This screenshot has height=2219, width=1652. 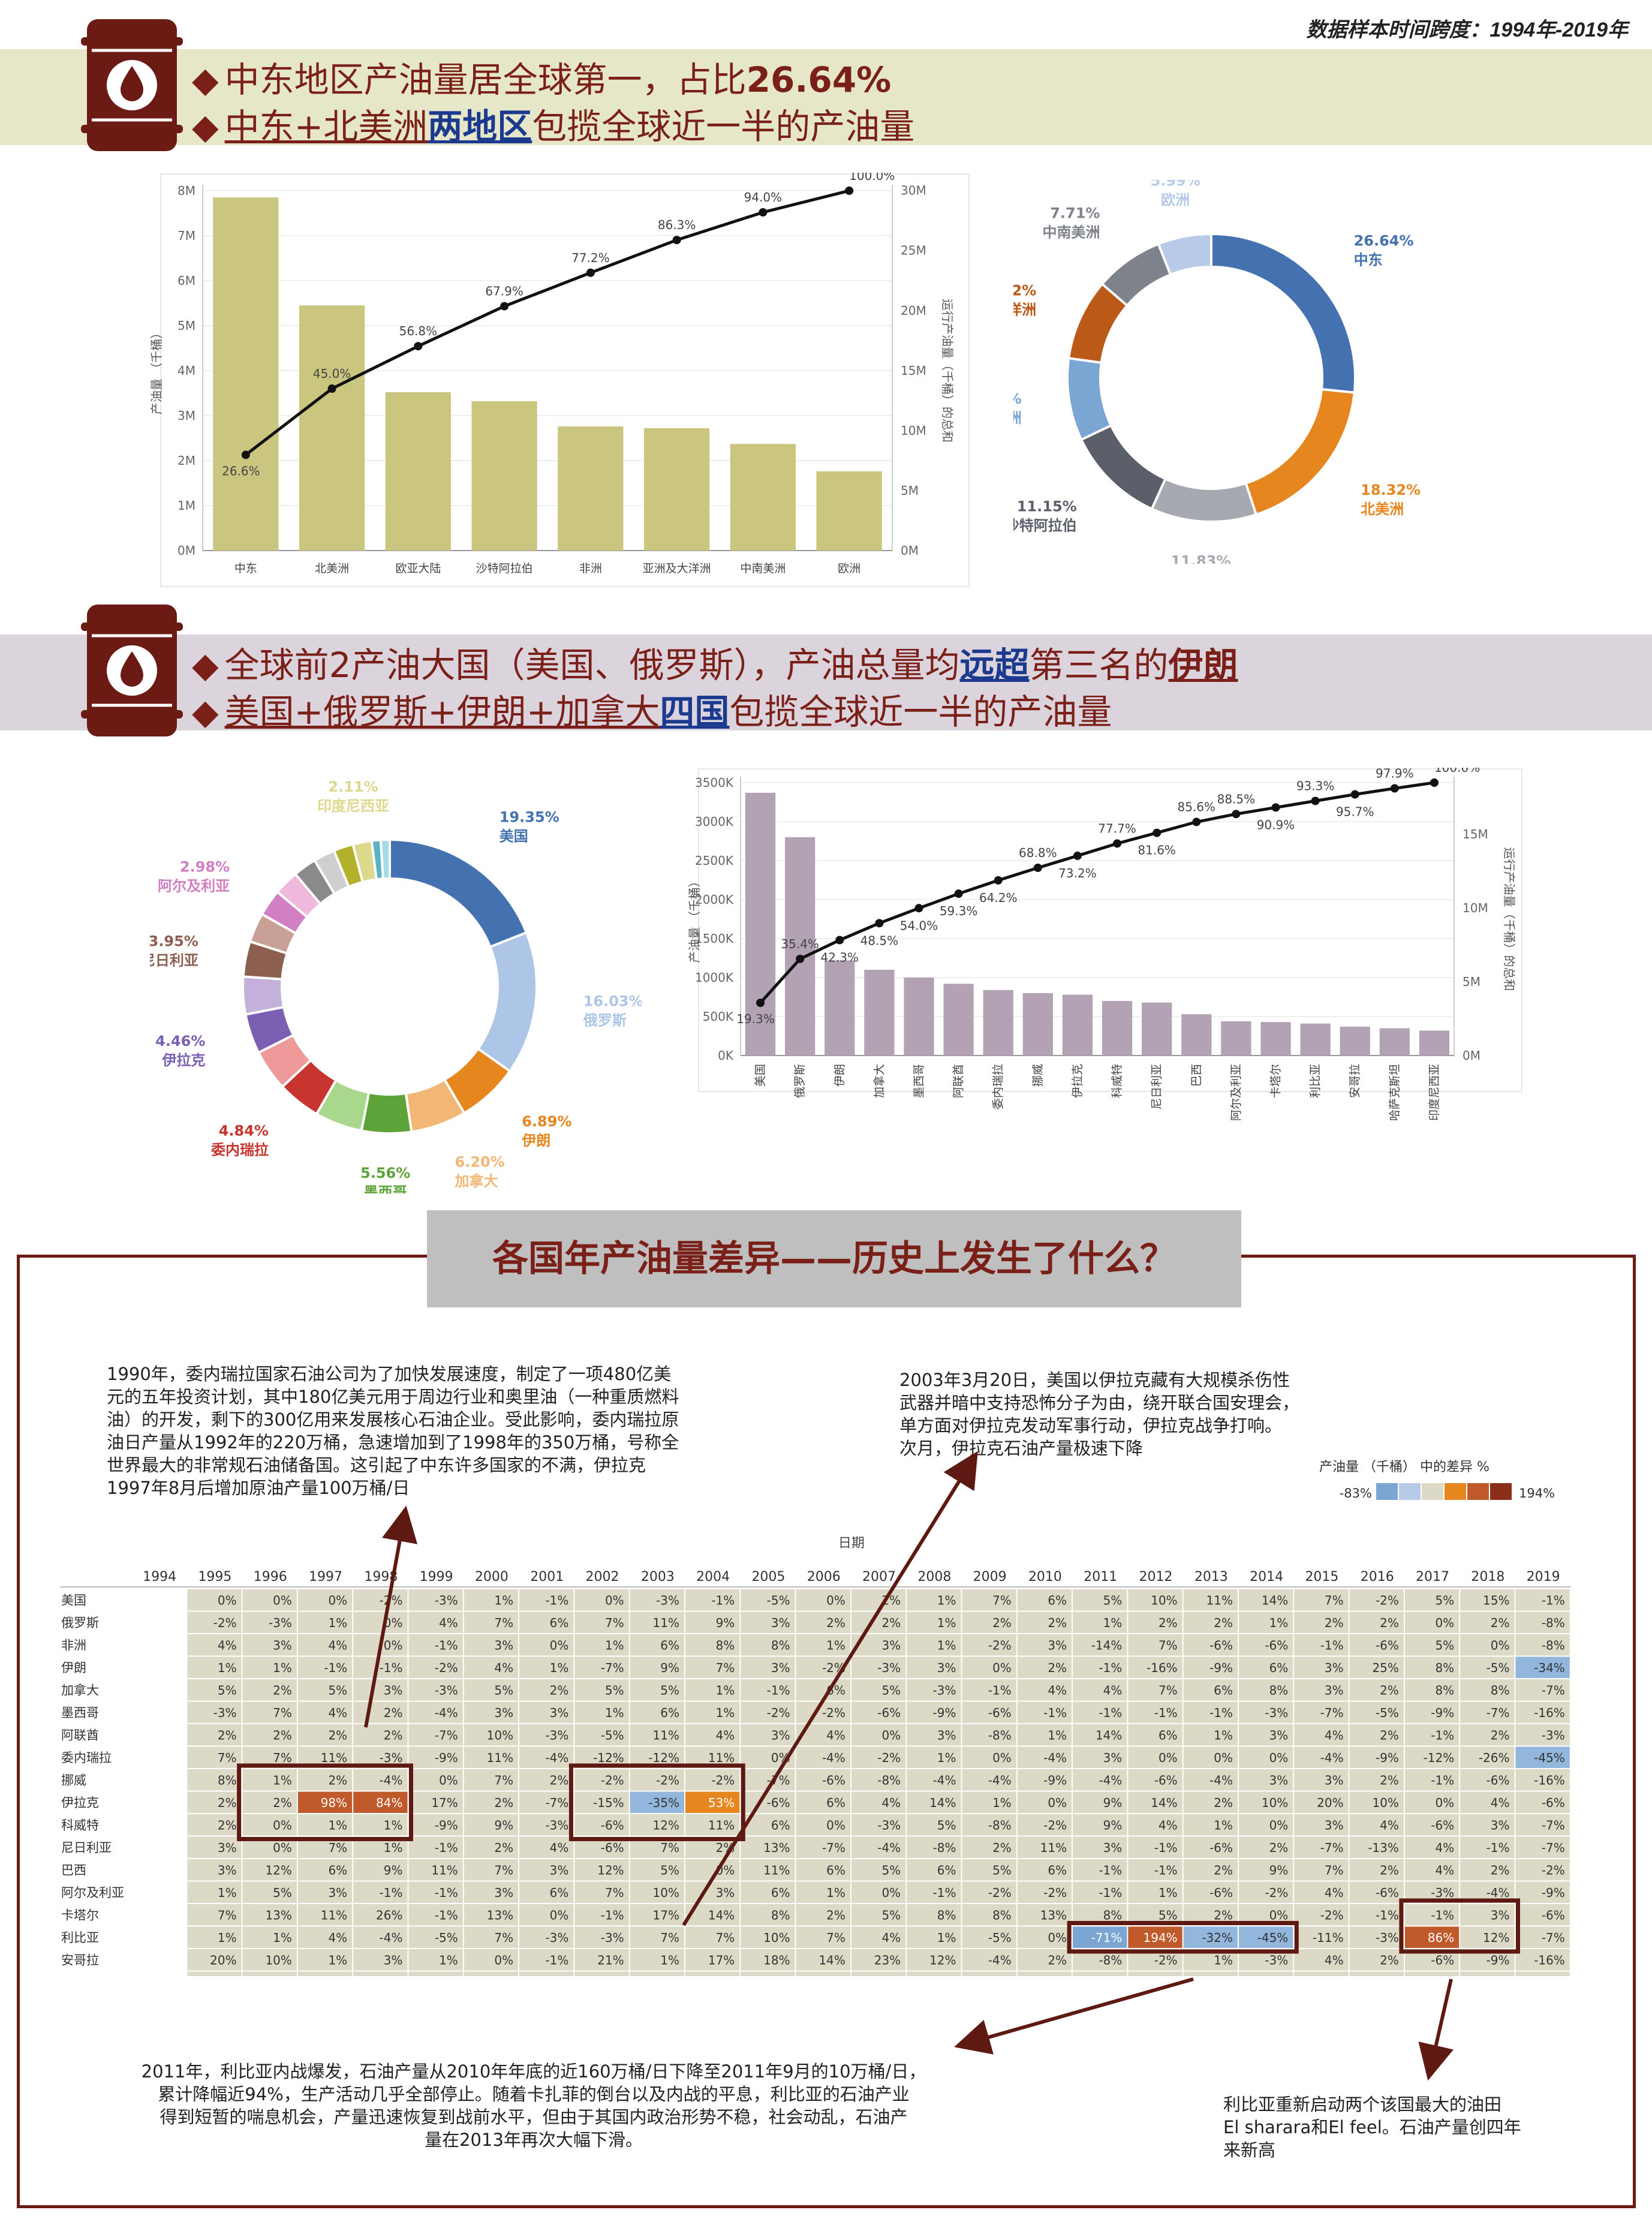 I want to click on slice-pct-label: 9.25%, so click(x=1017, y=398).